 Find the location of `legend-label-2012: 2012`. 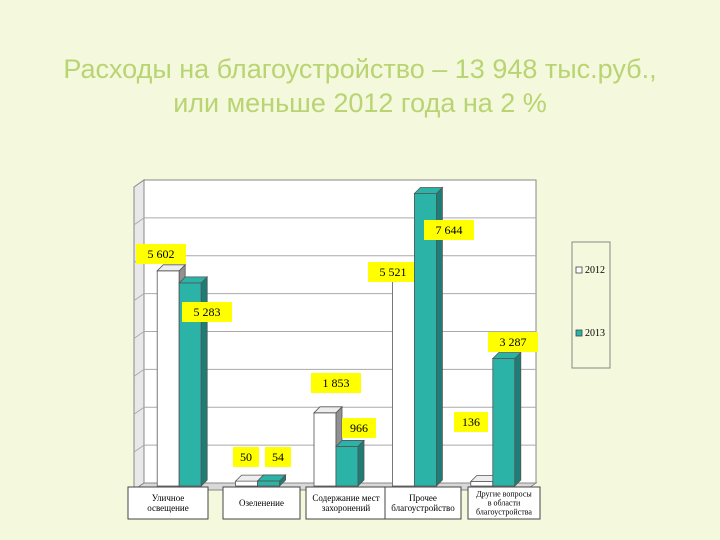

legend-label-2012: 2012 is located at coordinates (595, 270).